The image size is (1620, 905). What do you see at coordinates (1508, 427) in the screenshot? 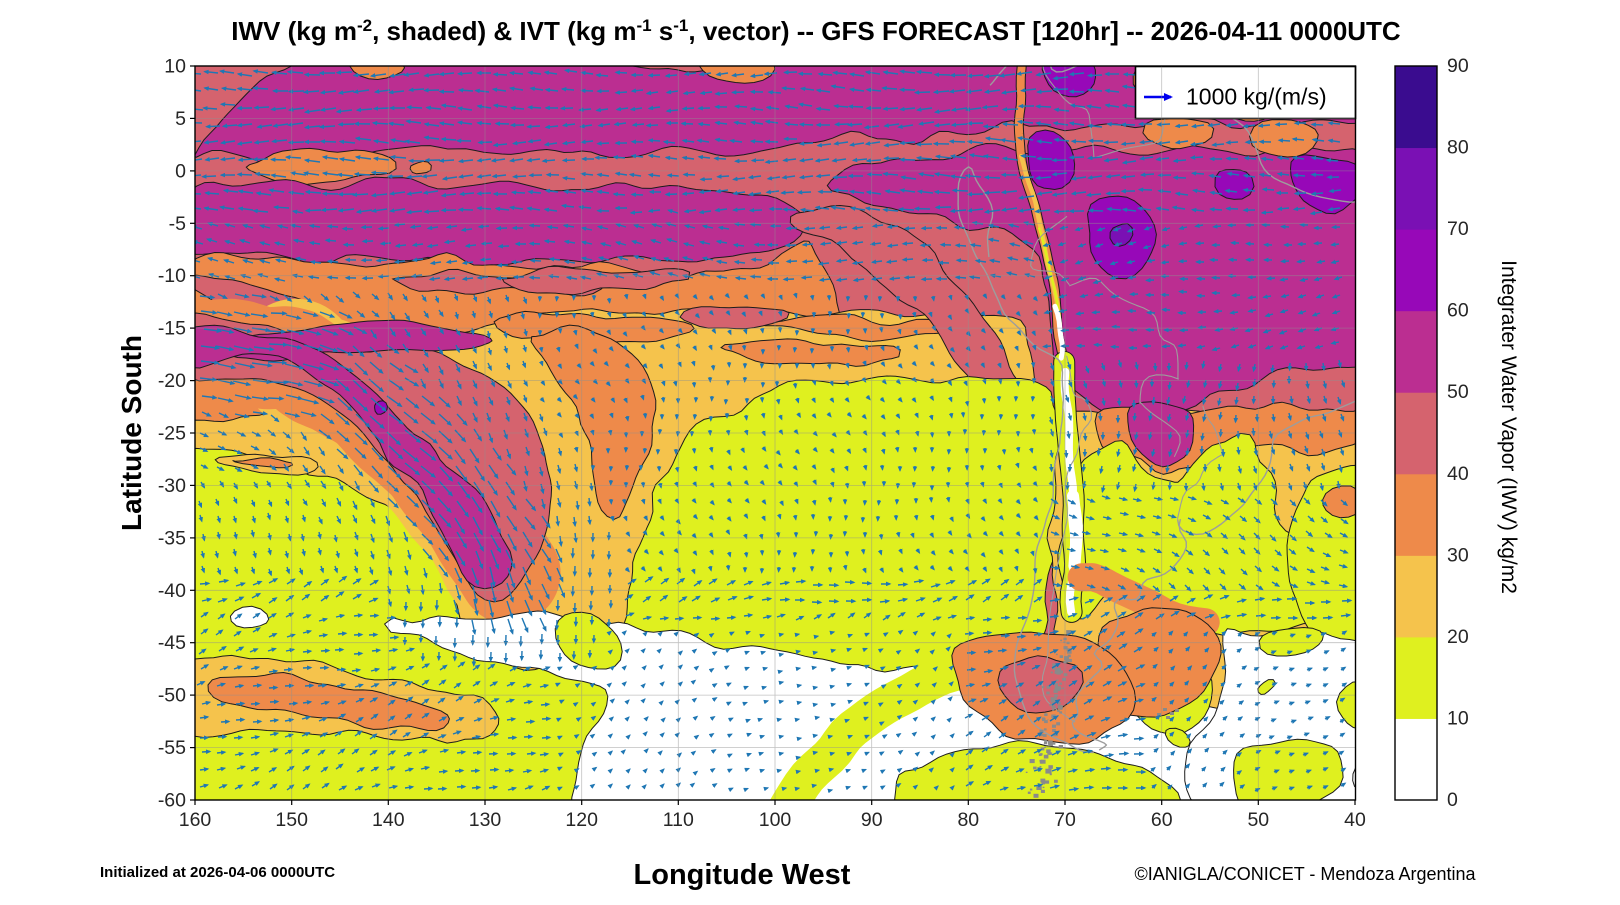
I see `svg-text:Integrater Water Vapor (IWV) k: Integrater Water Vapor (IWV) kg/m2` at bounding box center [1508, 427].